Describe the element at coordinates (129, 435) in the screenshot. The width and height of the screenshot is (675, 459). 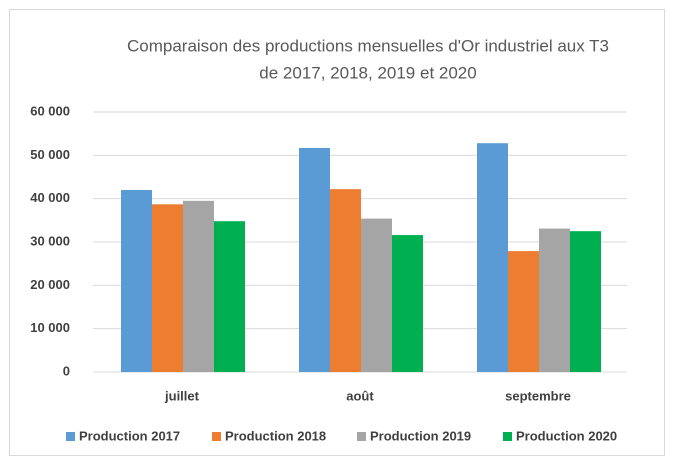
I see `legend-label: Production 2017` at that location.